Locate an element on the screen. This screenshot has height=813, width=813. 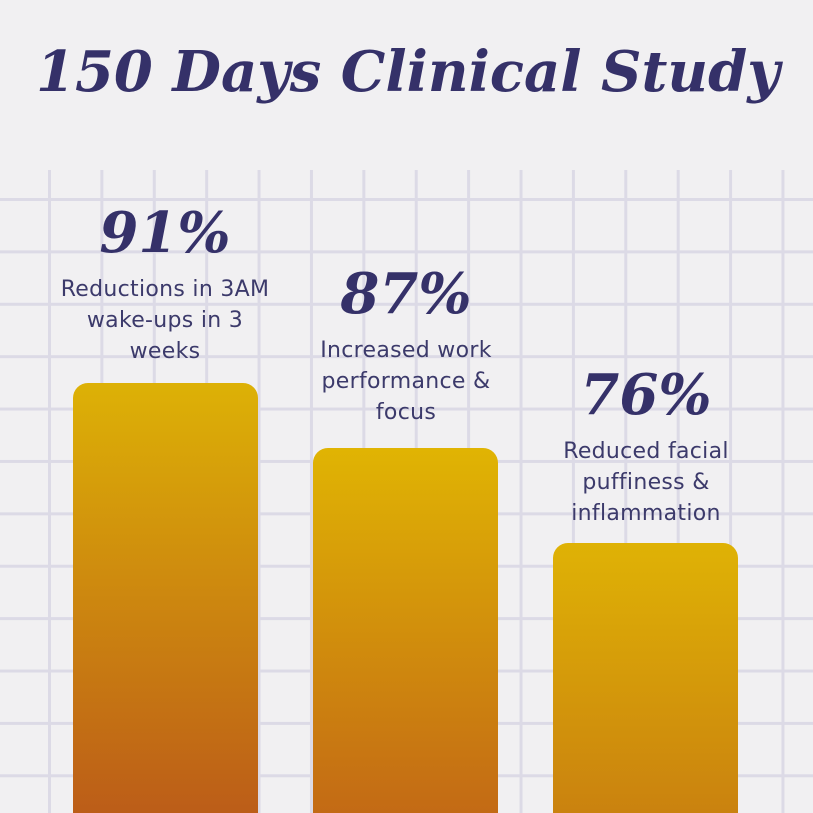
stat-description-line: focus is located at coordinates (406, 412).